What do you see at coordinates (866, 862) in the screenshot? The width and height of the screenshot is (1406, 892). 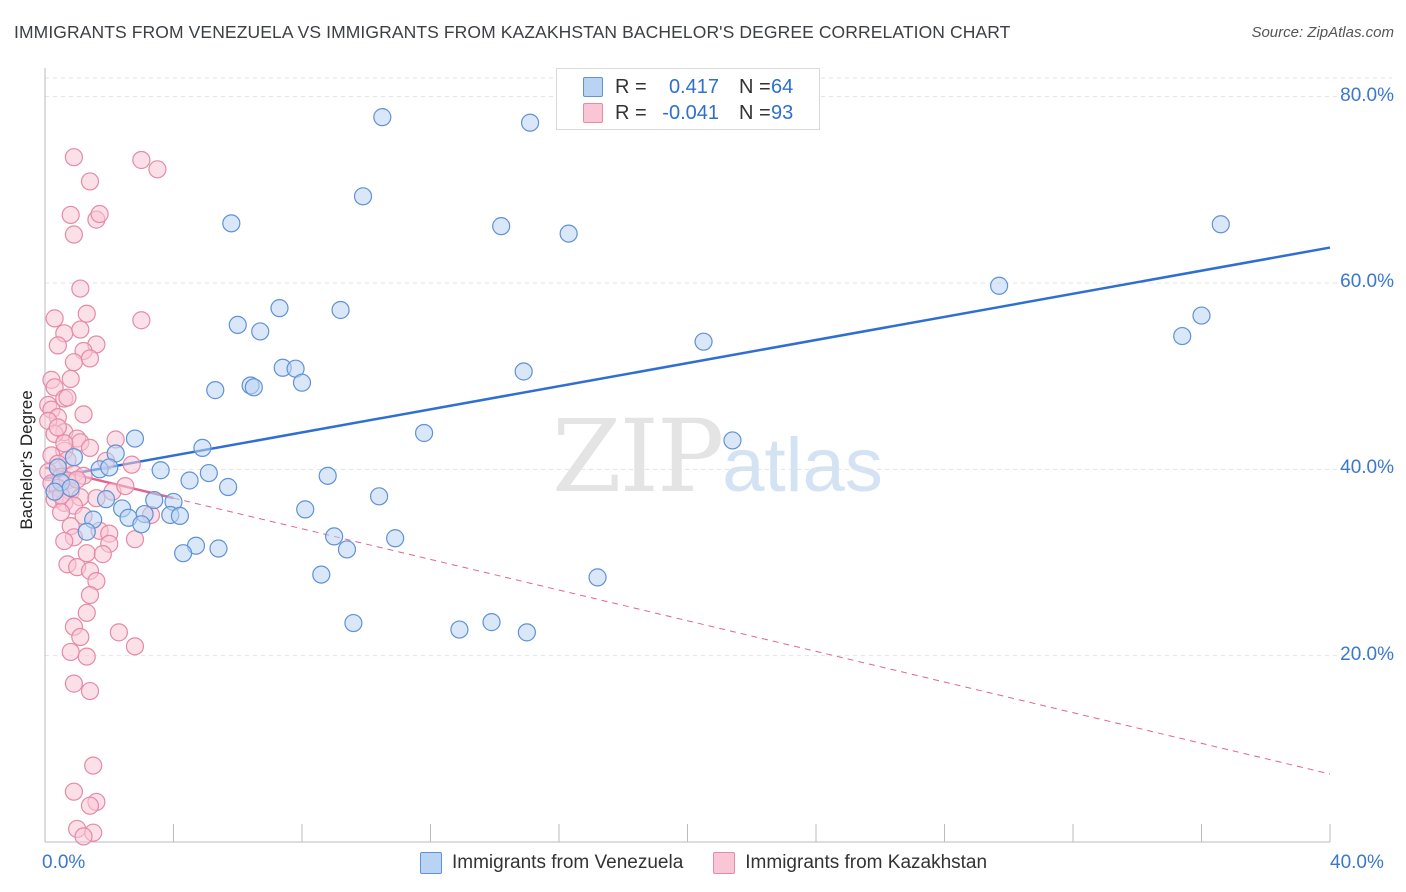 I see `legend-kazakhstan-label: Immigrants from Kazakhstan` at bounding box center [866, 862].